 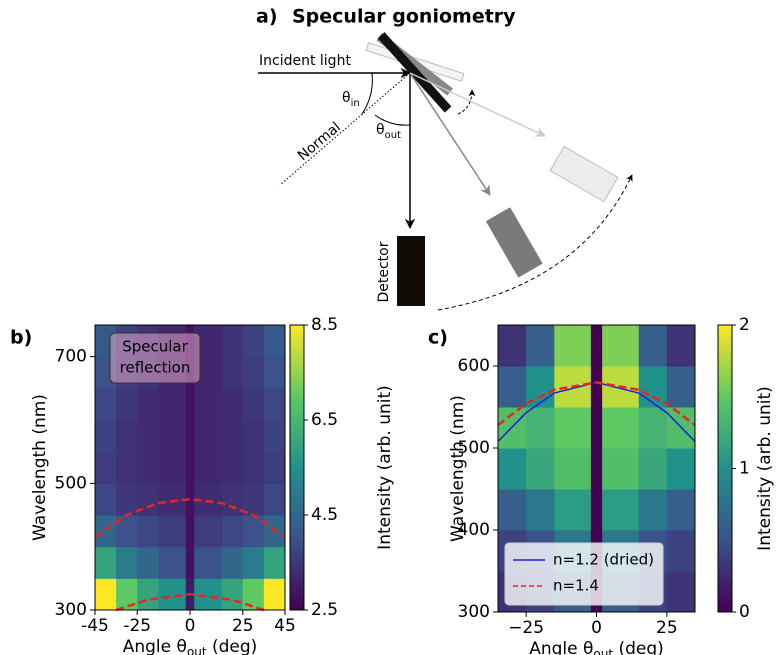 What do you see at coordinates (324, 610) in the screenshot?
I see `colorbar-tick-label: 2.5` at bounding box center [324, 610].